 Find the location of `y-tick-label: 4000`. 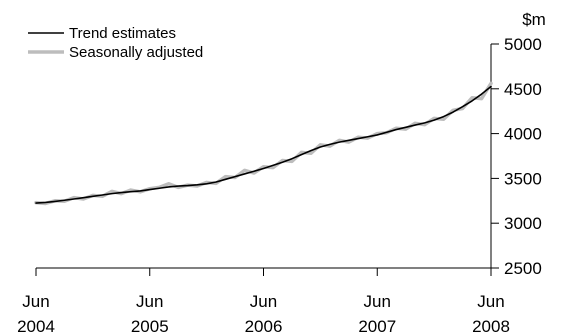

y-tick-label: 4000 is located at coordinates (523, 134).